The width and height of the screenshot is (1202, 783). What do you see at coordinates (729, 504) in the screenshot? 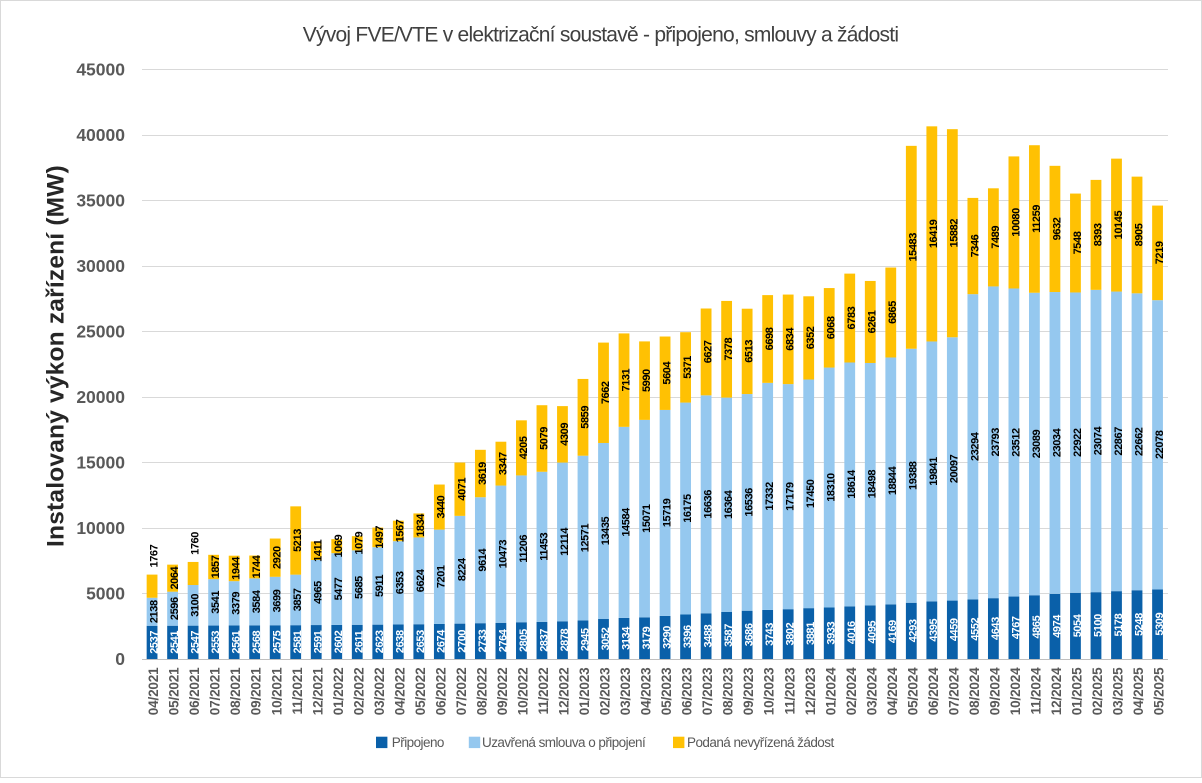
I see `svg-text: 16364` at bounding box center [729, 504].